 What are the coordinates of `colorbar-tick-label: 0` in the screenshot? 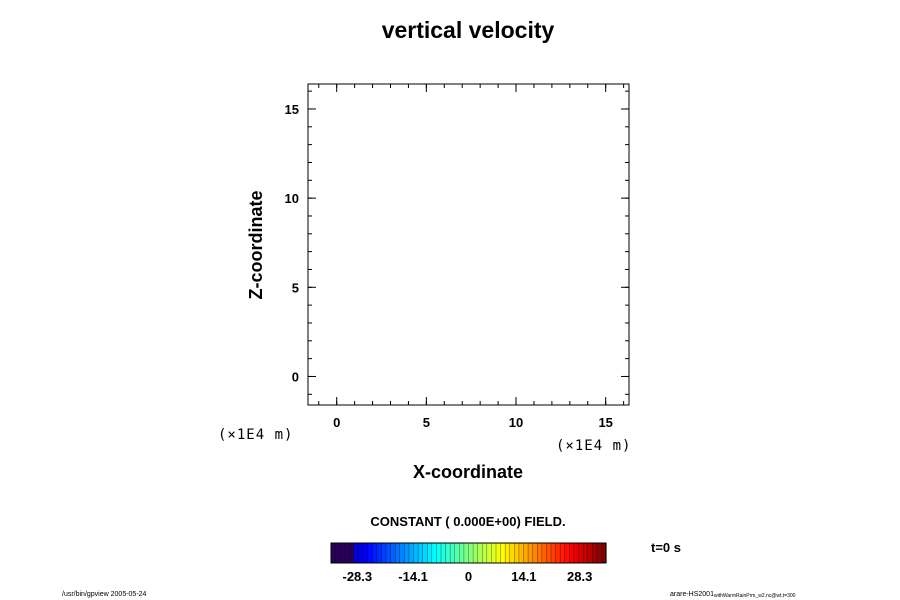 It's located at (468, 576).